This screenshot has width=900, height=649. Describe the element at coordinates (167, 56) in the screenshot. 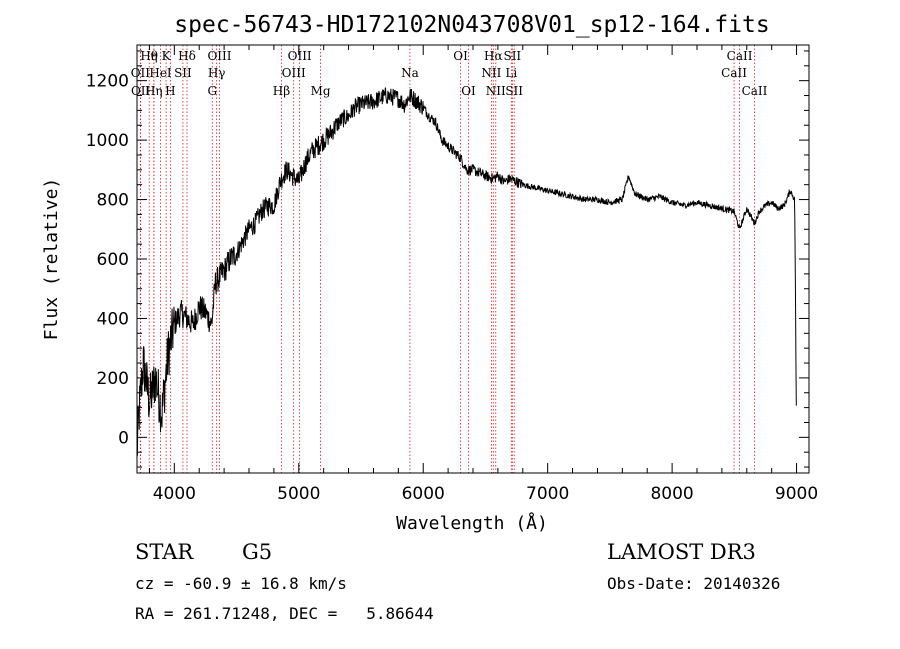

I see `line-marker-label: K` at that location.